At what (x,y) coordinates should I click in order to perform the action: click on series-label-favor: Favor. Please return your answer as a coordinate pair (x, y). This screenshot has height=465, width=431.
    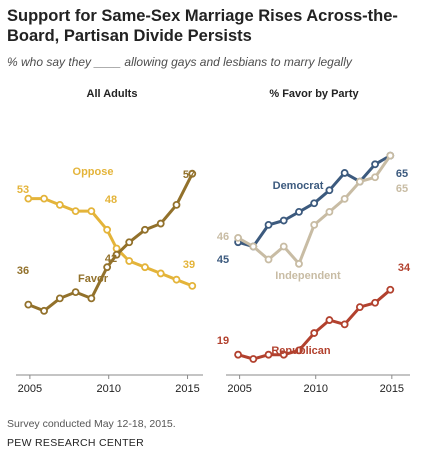
    Looking at the image, I should click on (93, 279).